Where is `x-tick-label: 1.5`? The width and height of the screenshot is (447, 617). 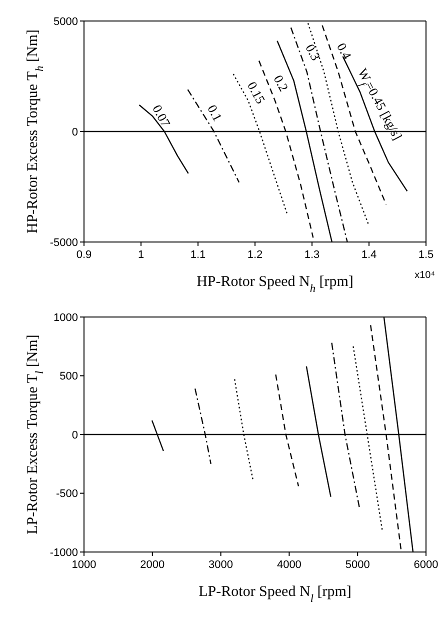 x-tick-label: 1.5 is located at coordinates (426, 254).